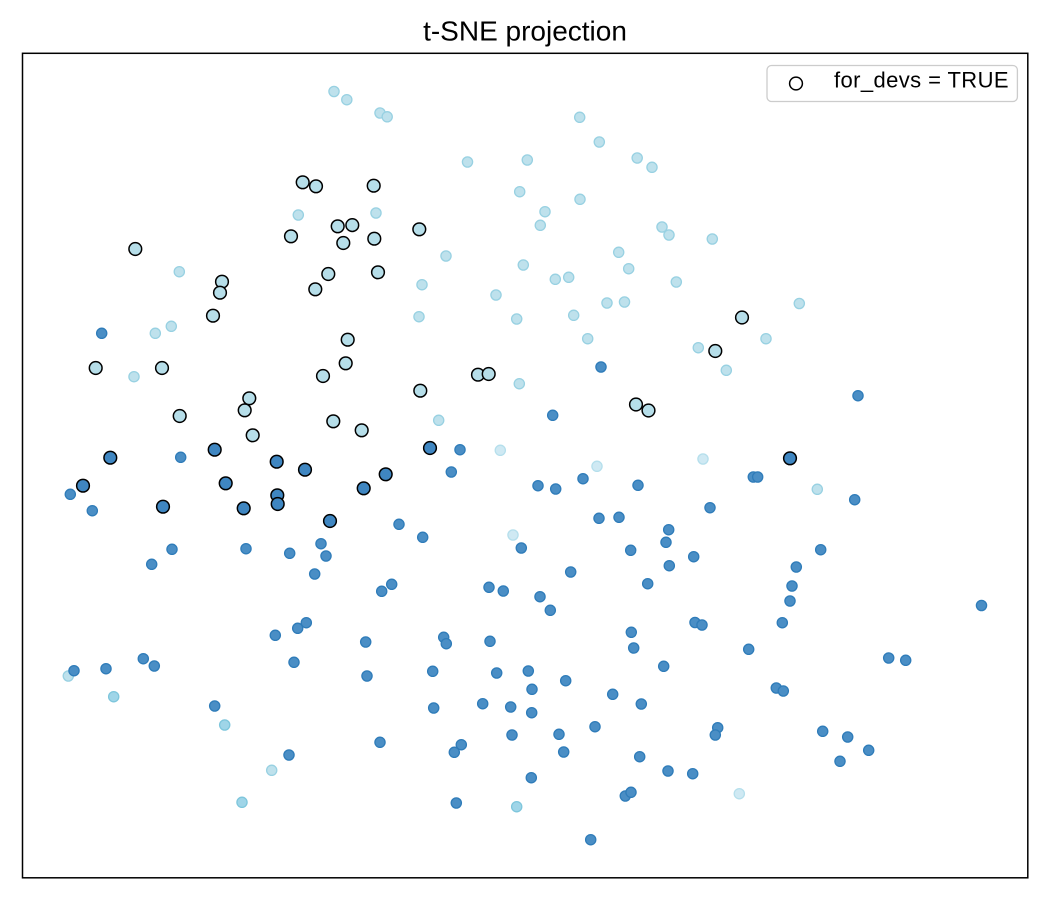  Describe the element at coordinates (921, 80) in the screenshot. I see `svg-text: for_devs = TRUE` at that location.